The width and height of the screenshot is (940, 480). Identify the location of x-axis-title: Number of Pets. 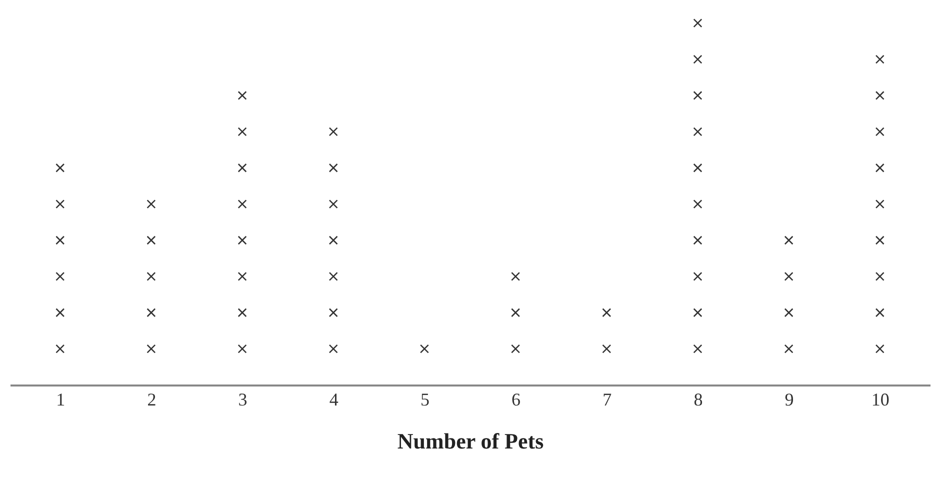
(470, 441).